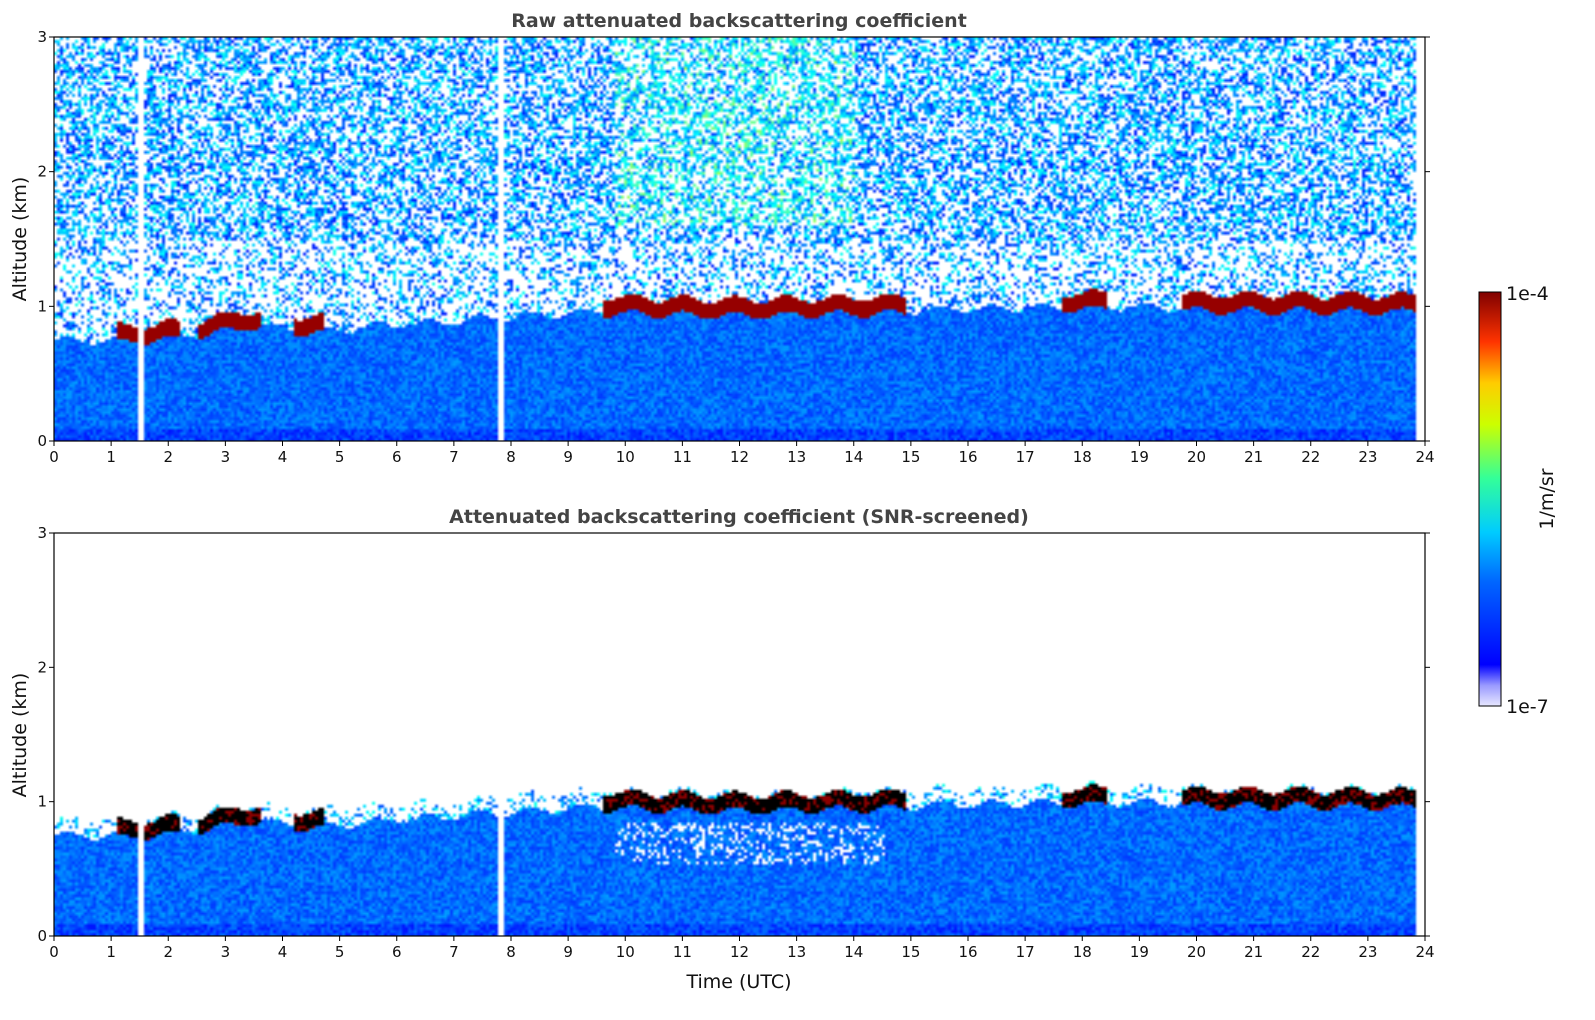 The height and width of the screenshot is (1020, 1595). What do you see at coordinates (1490, 499) in the screenshot?
I see `colorbar-gradient` at bounding box center [1490, 499].